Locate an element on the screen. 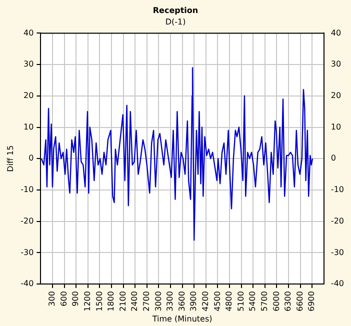 The image size is (351, 326). y-tick-label: 10 is located at coordinates (28, 127).